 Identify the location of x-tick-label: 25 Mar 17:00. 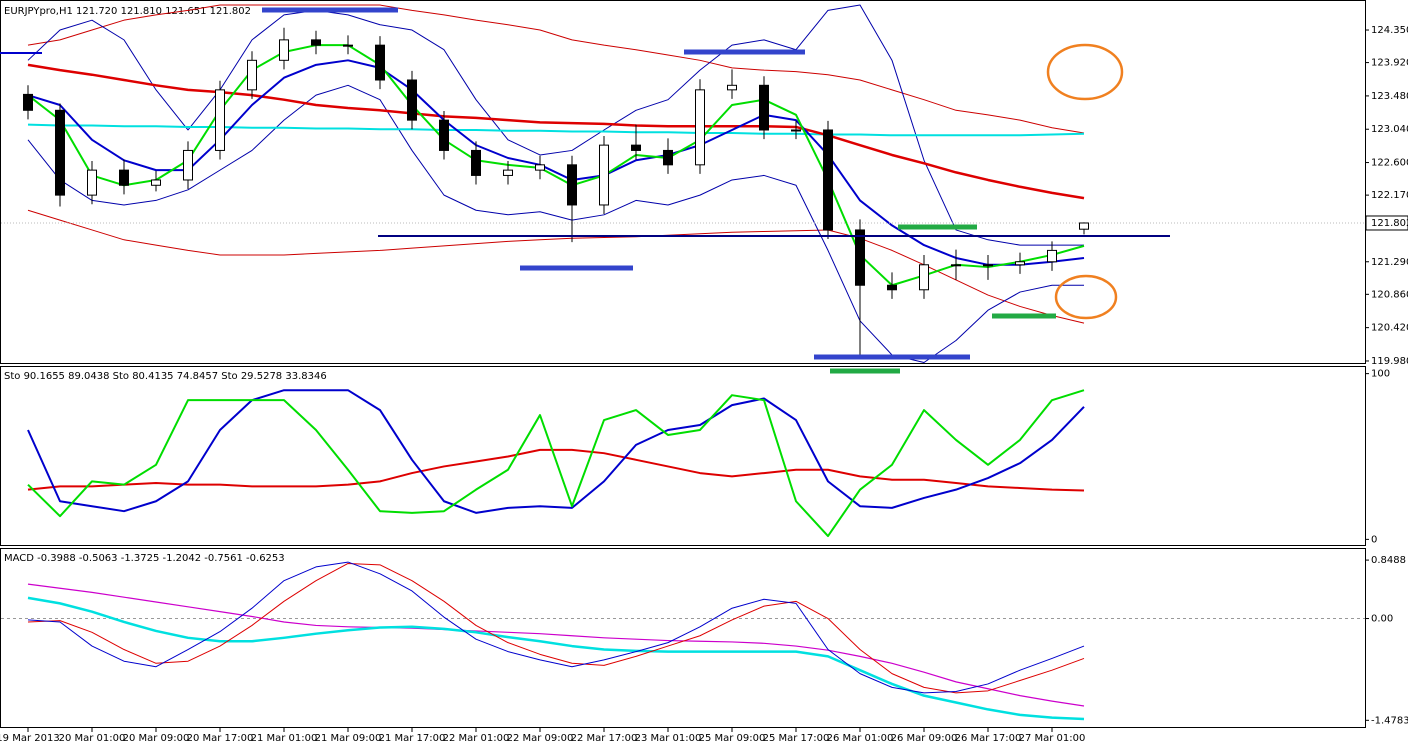
(796, 738).